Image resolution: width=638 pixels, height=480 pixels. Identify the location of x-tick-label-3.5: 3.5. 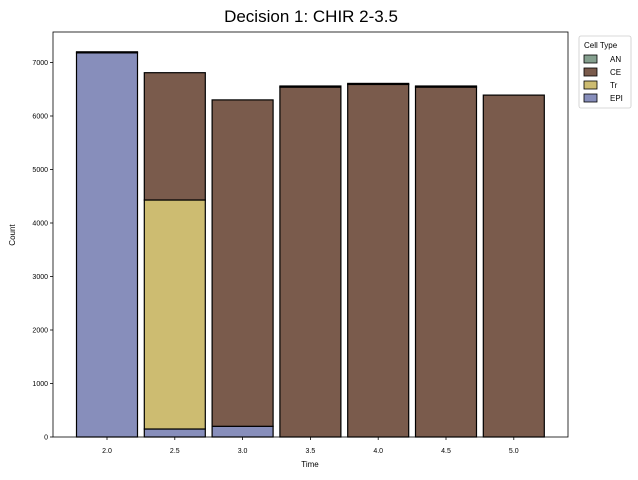
(311, 451).